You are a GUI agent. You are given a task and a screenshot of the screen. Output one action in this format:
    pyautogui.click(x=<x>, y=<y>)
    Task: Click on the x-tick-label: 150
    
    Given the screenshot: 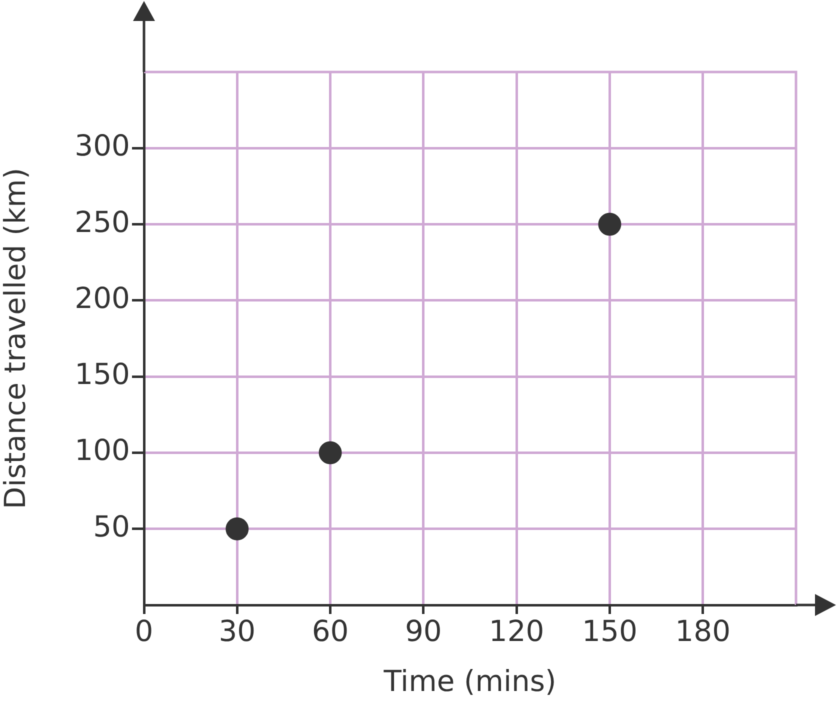 What is the action you would take?
    pyautogui.click(x=610, y=631)
    